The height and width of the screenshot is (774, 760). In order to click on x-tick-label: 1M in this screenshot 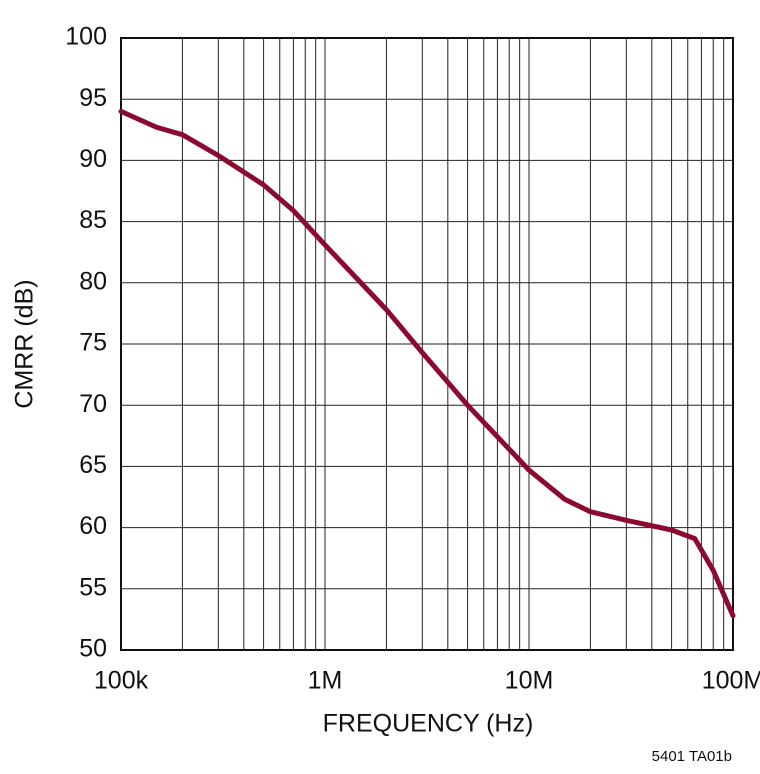, I will do `click(325, 681)`.